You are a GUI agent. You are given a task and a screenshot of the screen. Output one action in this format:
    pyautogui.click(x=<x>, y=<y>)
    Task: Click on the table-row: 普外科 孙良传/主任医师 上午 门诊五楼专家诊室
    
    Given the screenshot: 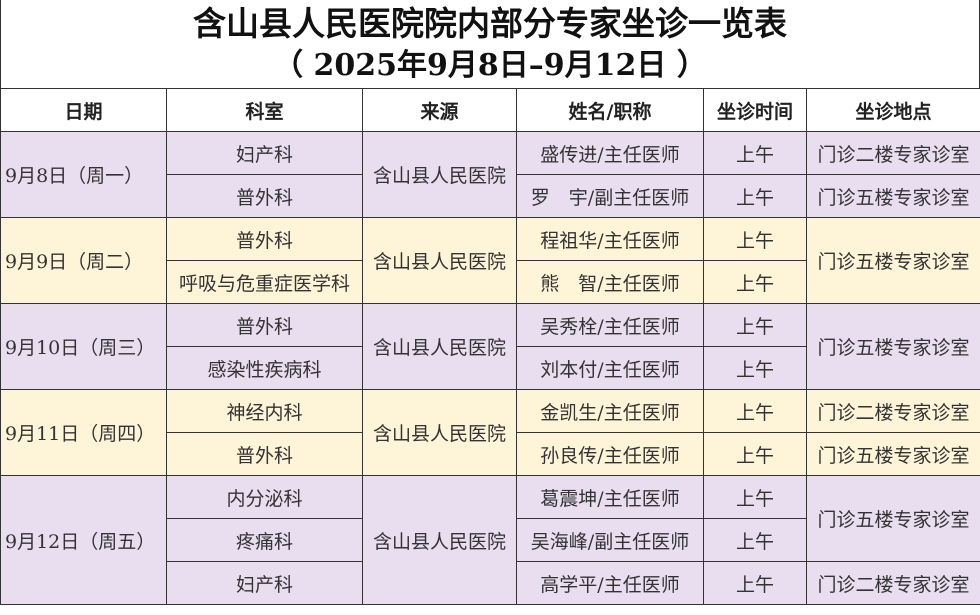 What is the action you would take?
    pyautogui.click(x=490, y=454)
    